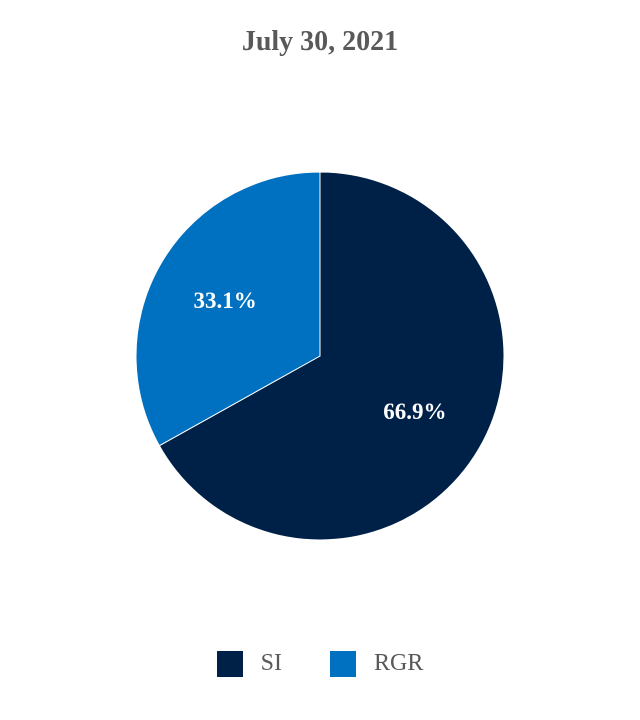 This screenshot has height=720, width=640. What do you see at coordinates (320, 41) in the screenshot?
I see `chart-title: July 30, 2021` at bounding box center [320, 41].